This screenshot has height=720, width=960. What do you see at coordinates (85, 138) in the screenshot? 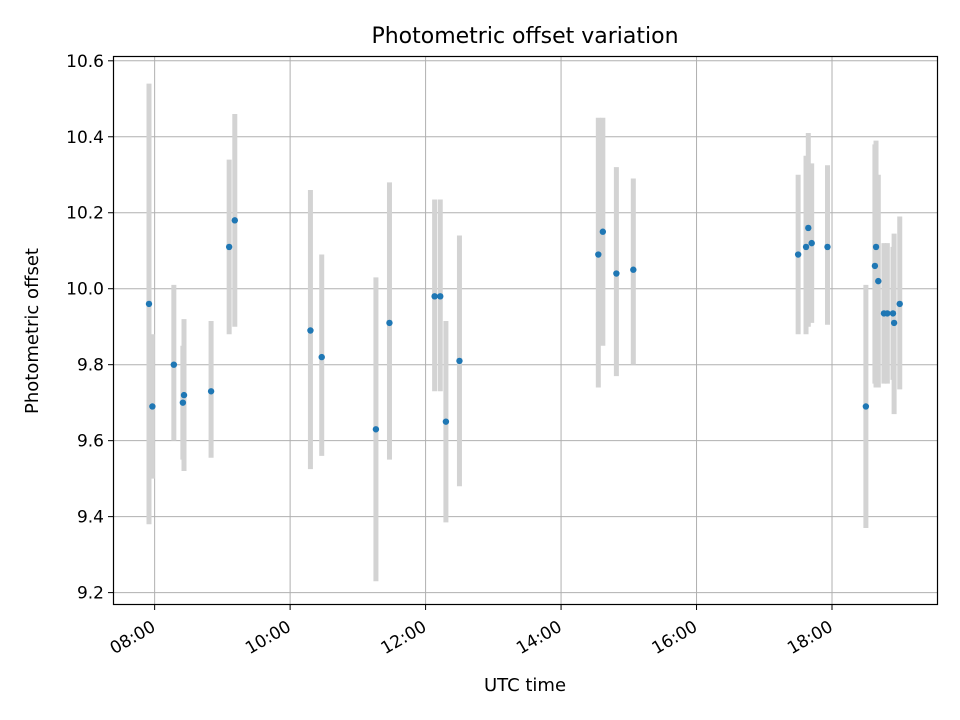
I see `y-tick-label: 10.4` at bounding box center [85, 138].